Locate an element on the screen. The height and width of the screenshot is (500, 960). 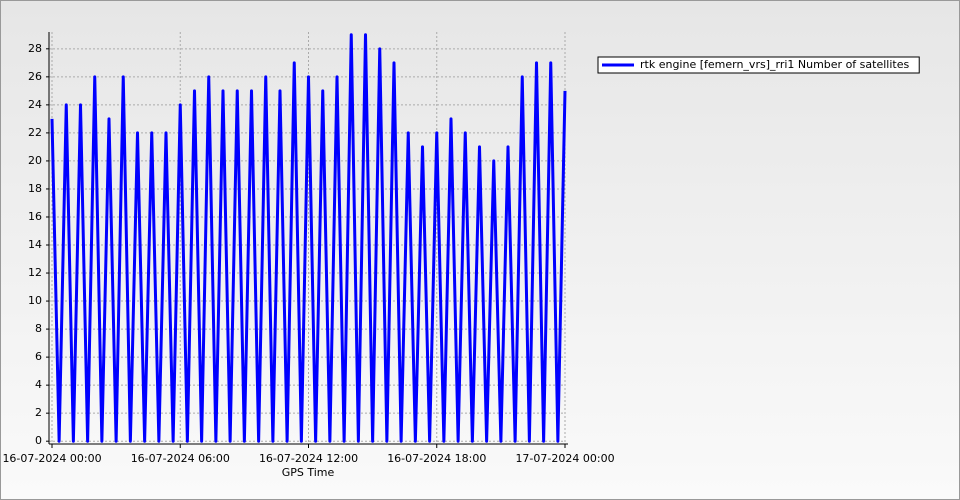
y-tick-label: 16 is located at coordinates (35, 216).